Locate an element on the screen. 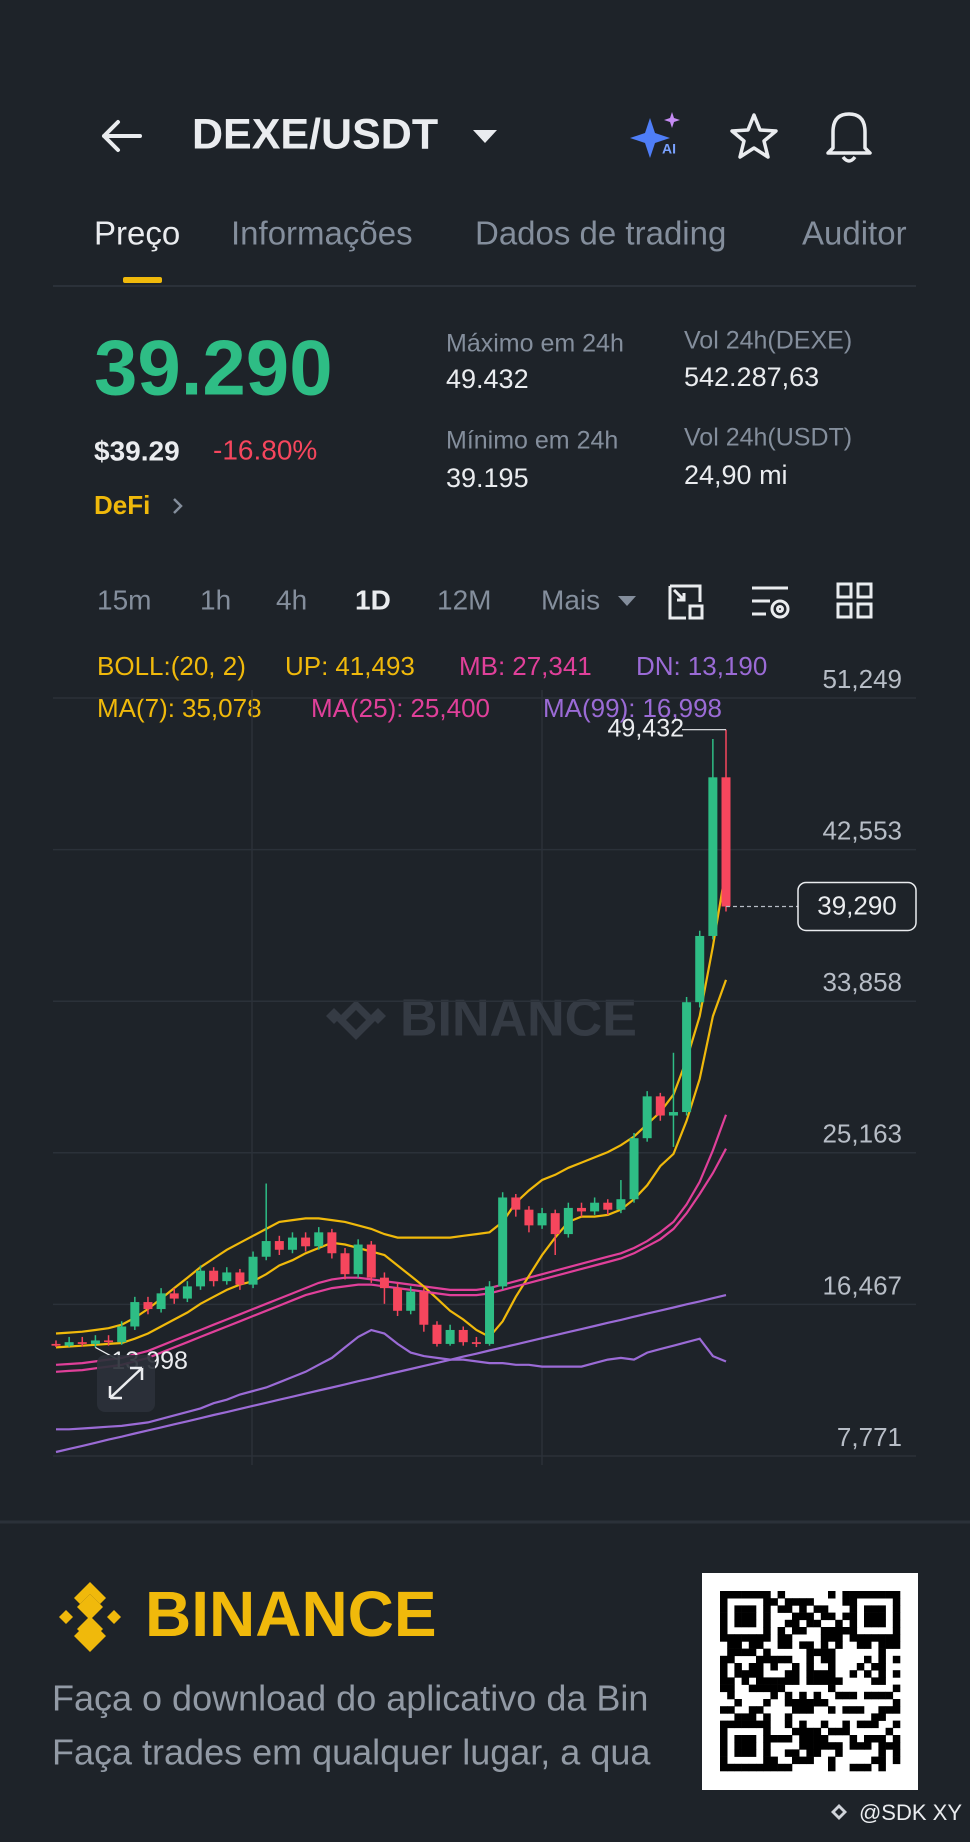  ai-button: AI is located at coordinates (655, 135).